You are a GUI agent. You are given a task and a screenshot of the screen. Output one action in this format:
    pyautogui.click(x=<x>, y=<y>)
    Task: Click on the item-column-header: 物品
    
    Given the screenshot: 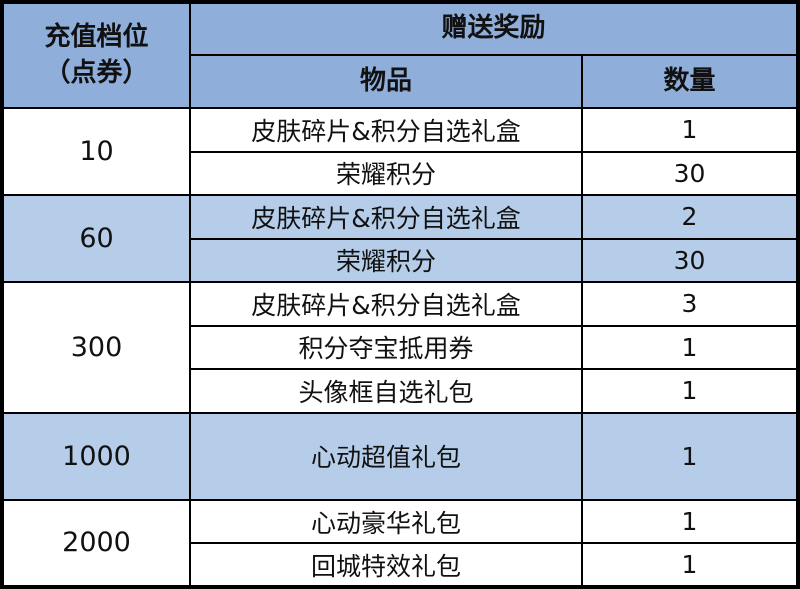 What is the action you would take?
    pyautogui.click(x=386, y=81)
    